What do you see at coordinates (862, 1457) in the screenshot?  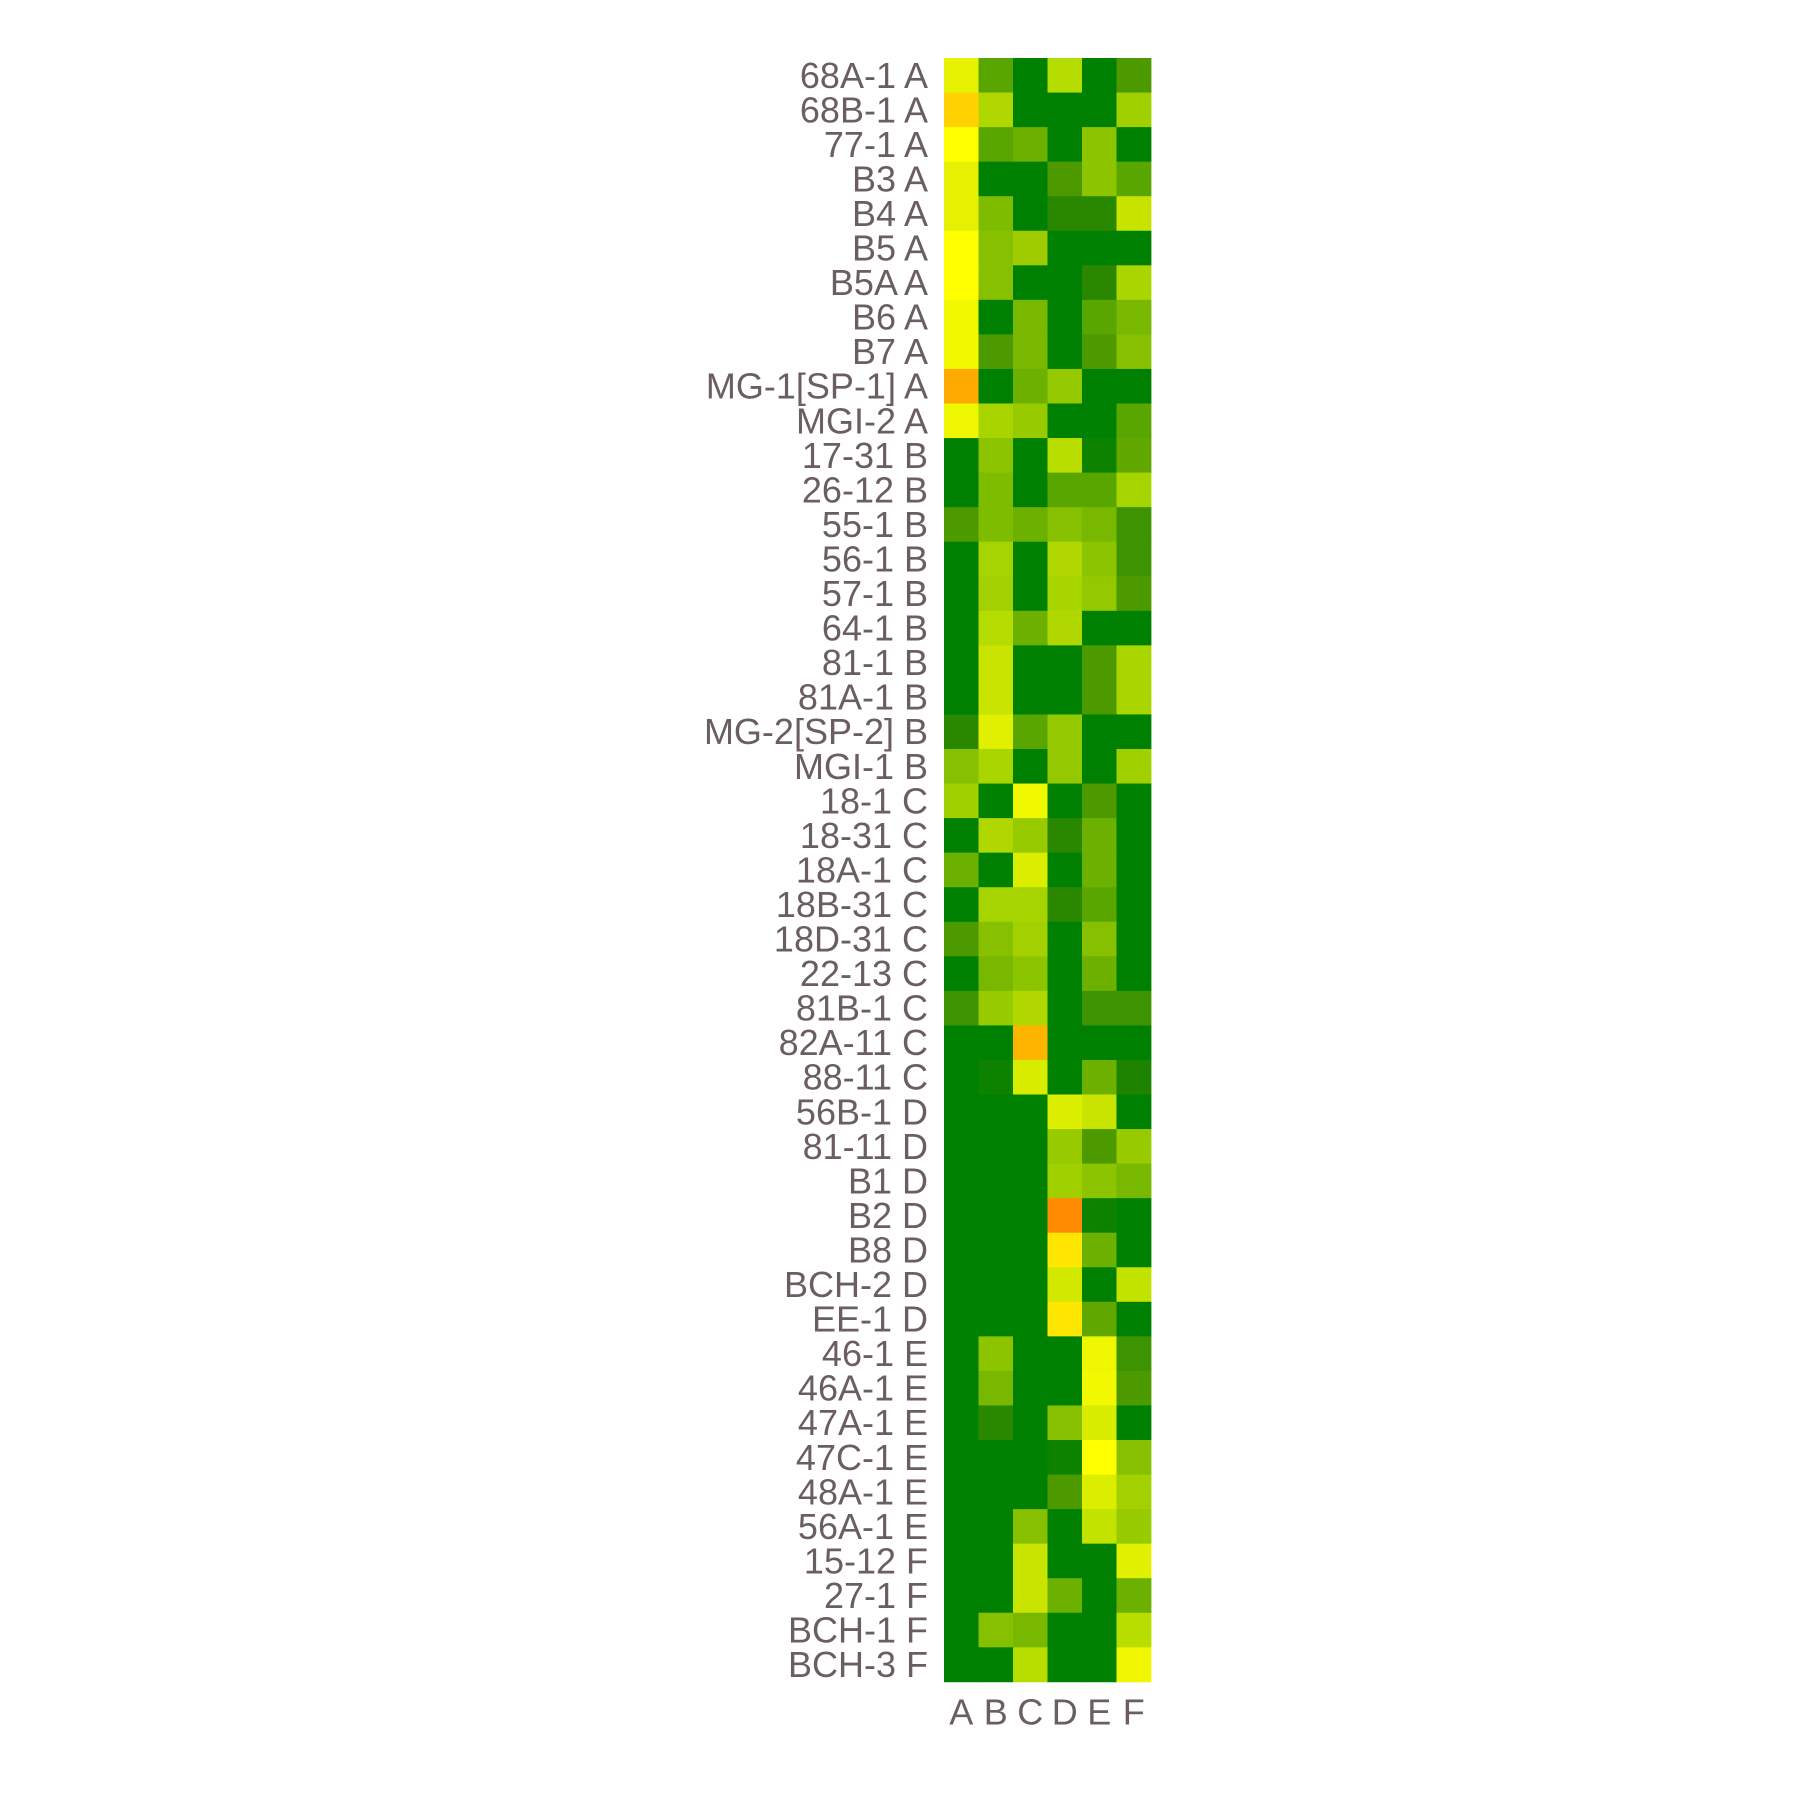 I see `row-label: 47C-1 E` at bounding box center [862, 1457].